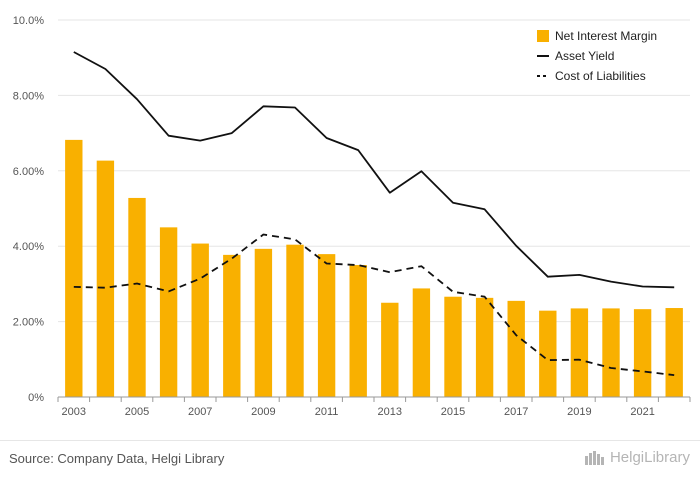  What do you see at coordinates (611, 352) in the screenshot?
I see `bar-2020` at bounding box center [611, 352].